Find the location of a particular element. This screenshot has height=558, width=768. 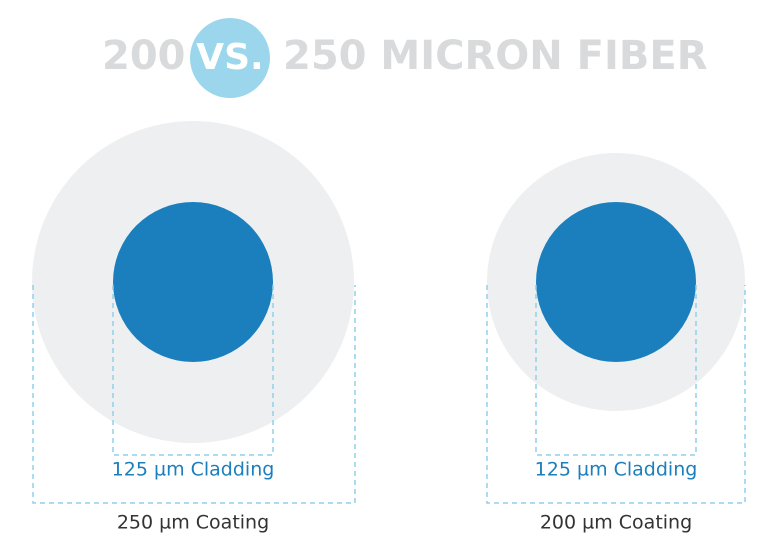

badge-circle is located at coordinates (230, 58).